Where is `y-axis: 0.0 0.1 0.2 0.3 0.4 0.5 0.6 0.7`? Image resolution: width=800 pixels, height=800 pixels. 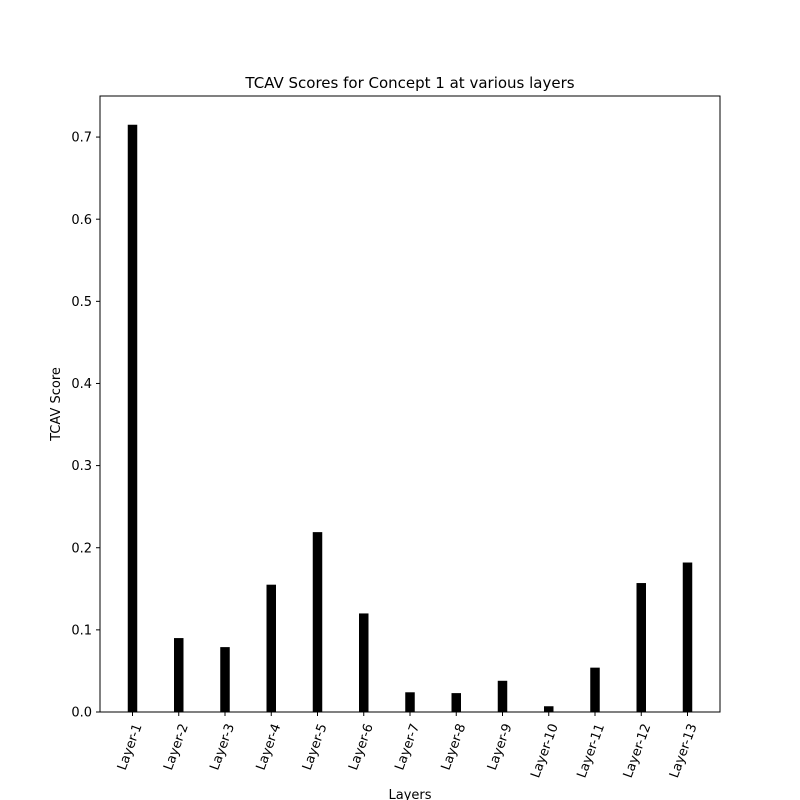 y-axis: 0.0 0.1 0.2 0.3 0.4 0.5 0.6 0.7 is located at coordinates (85, 426).